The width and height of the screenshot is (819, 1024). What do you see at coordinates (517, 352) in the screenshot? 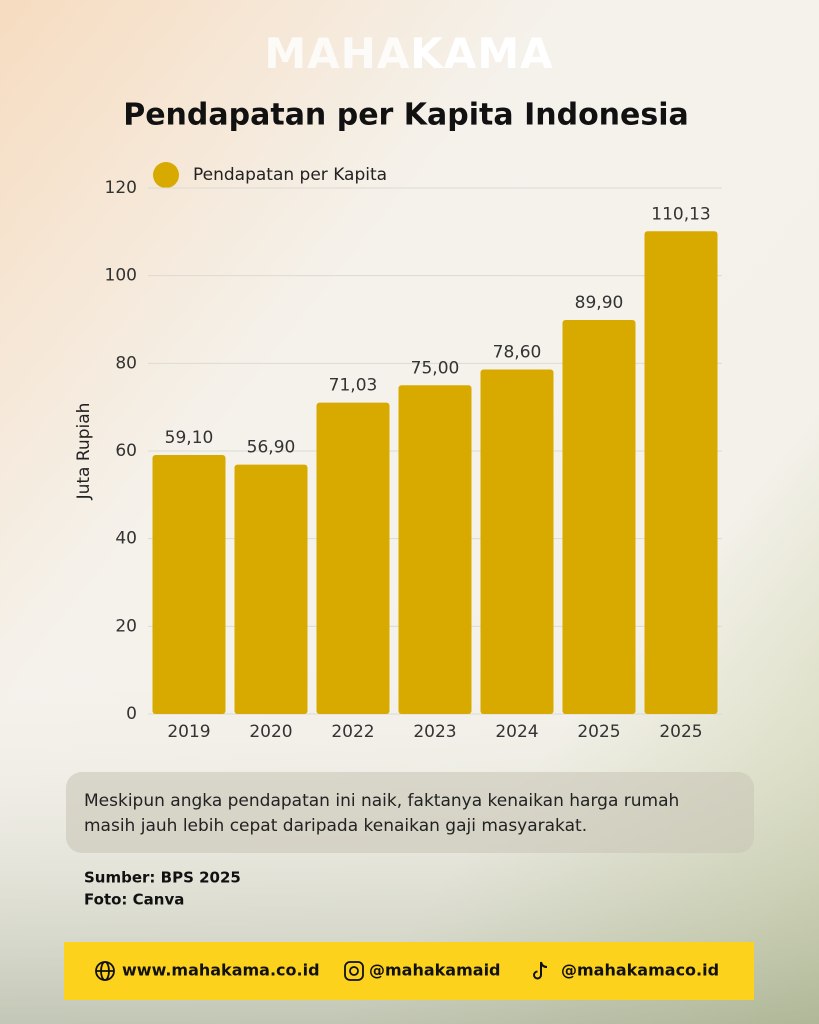
I see `value-label: 78,60` at bounding box center [517, 352].